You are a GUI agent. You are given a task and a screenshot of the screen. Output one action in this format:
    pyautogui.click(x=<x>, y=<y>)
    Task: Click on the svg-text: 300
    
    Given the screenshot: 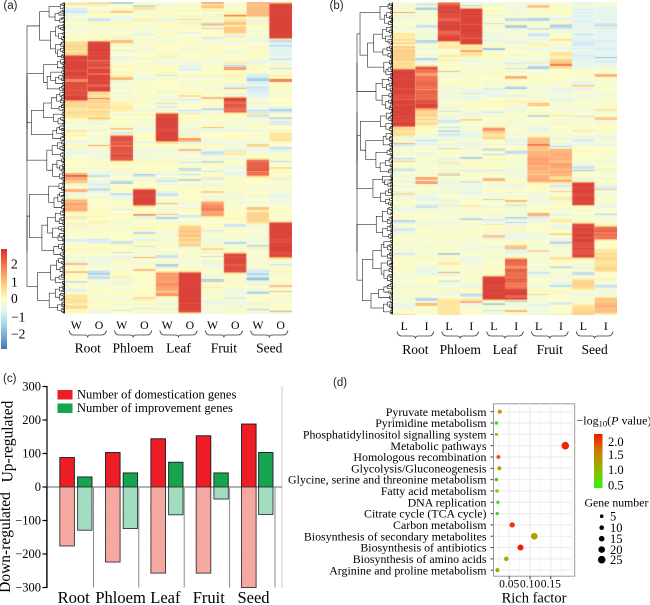 What is the action you would take?
    pyautogui.click(x=31, y=387)
    